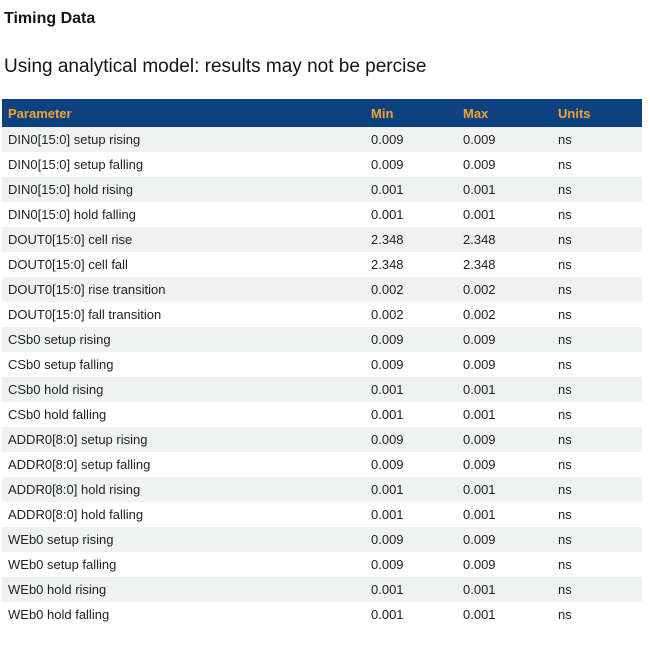 This screenshot has width=650, height=646. I want to click on table-row: DOUT0[15:0] cell fall 2.348 2.348 ns, so click(322, 264).